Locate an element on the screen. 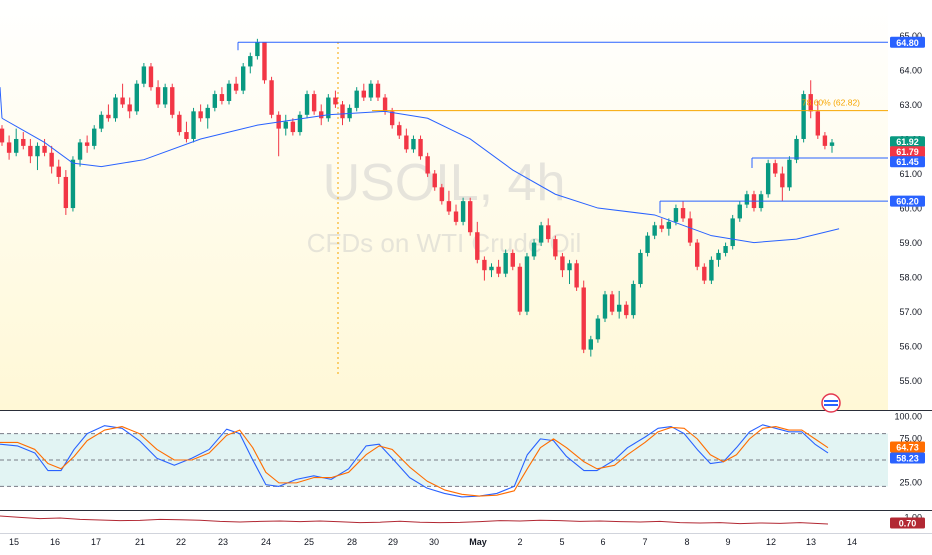 The image size is (932, 555). tradingview-logo-icon is located at coordinates (831, 403).